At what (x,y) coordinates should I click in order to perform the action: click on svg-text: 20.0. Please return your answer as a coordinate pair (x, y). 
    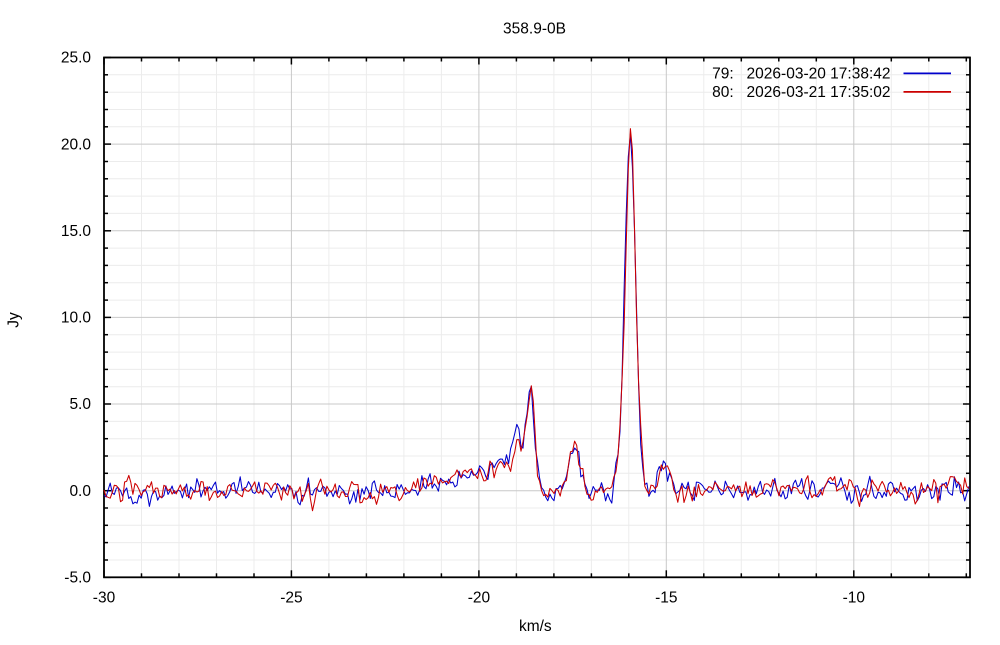
    Looking at the image, I should click on (76, 144).